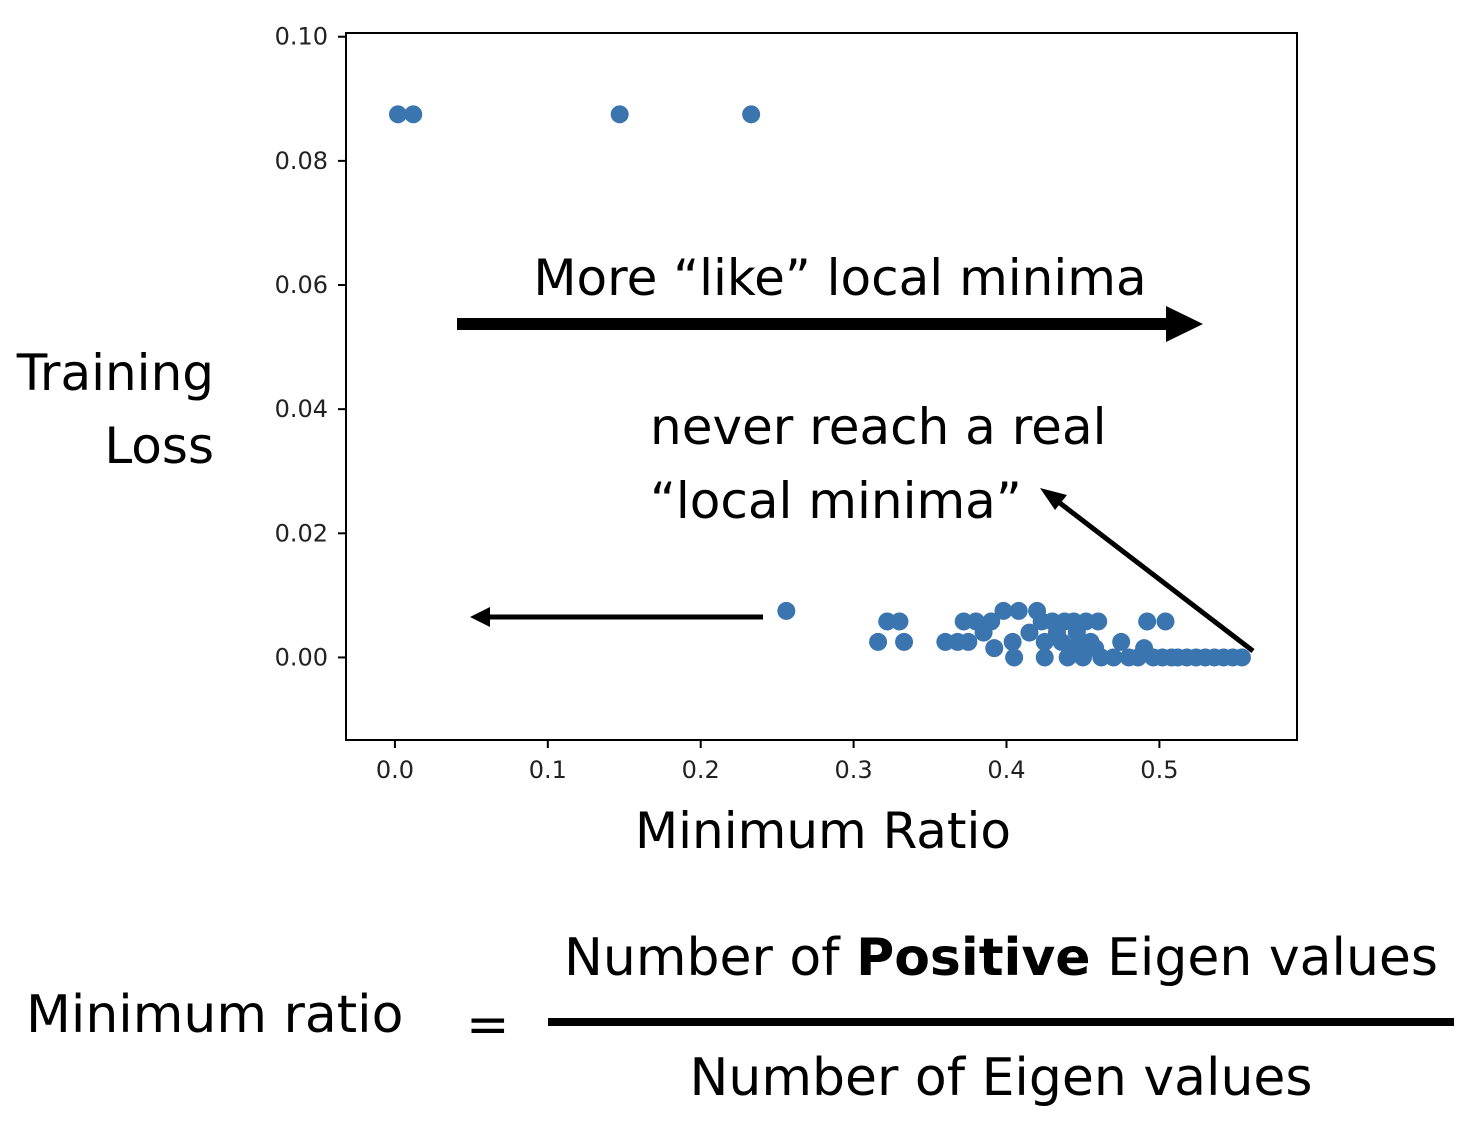  What do you see at coordinates (1001, 1022) in the screenshot?
I see `fraction-bar` at bounding box center [1001, 1022].